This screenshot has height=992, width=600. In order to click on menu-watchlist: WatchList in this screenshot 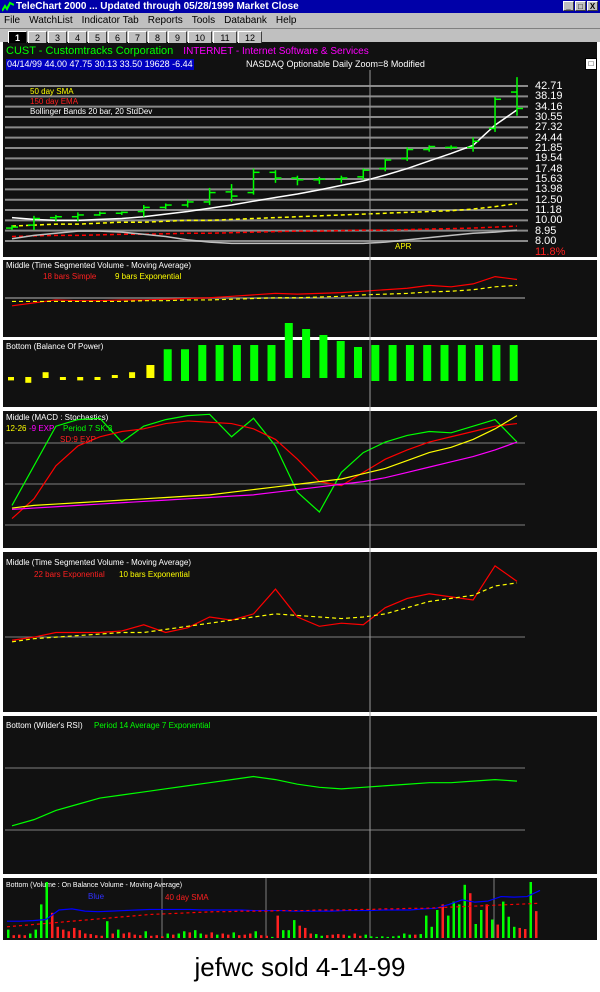, I will do `click(51, 20)`.